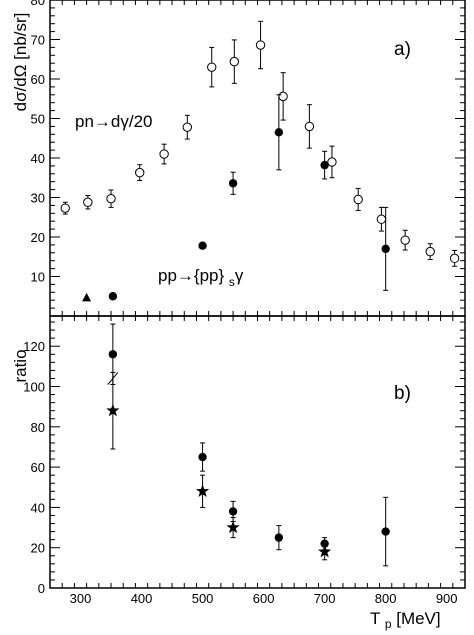 The width and height of the screenshot is (474, 635). I want to click on panel-b-label: b), so click(402, 393).